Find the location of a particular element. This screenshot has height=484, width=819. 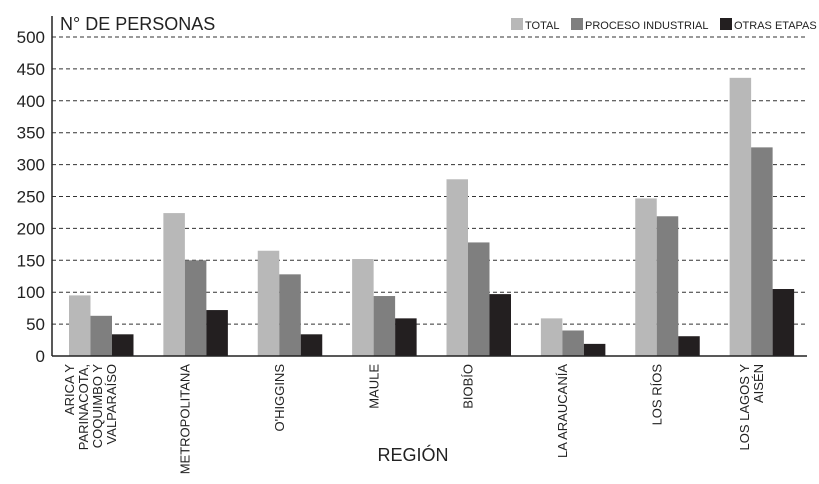

y-tick-label: 450 is located at coordinates (31, 69).